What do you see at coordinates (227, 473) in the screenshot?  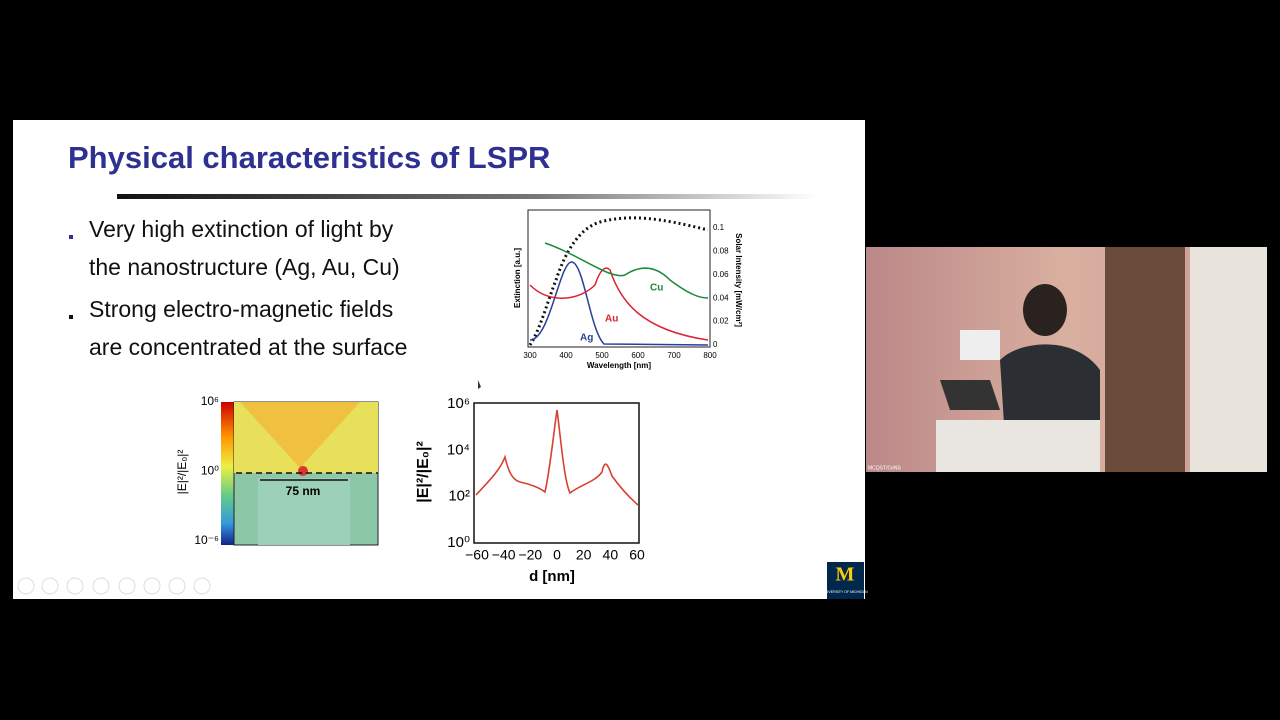 I see `colorbar` at bounding box center [227, 473].